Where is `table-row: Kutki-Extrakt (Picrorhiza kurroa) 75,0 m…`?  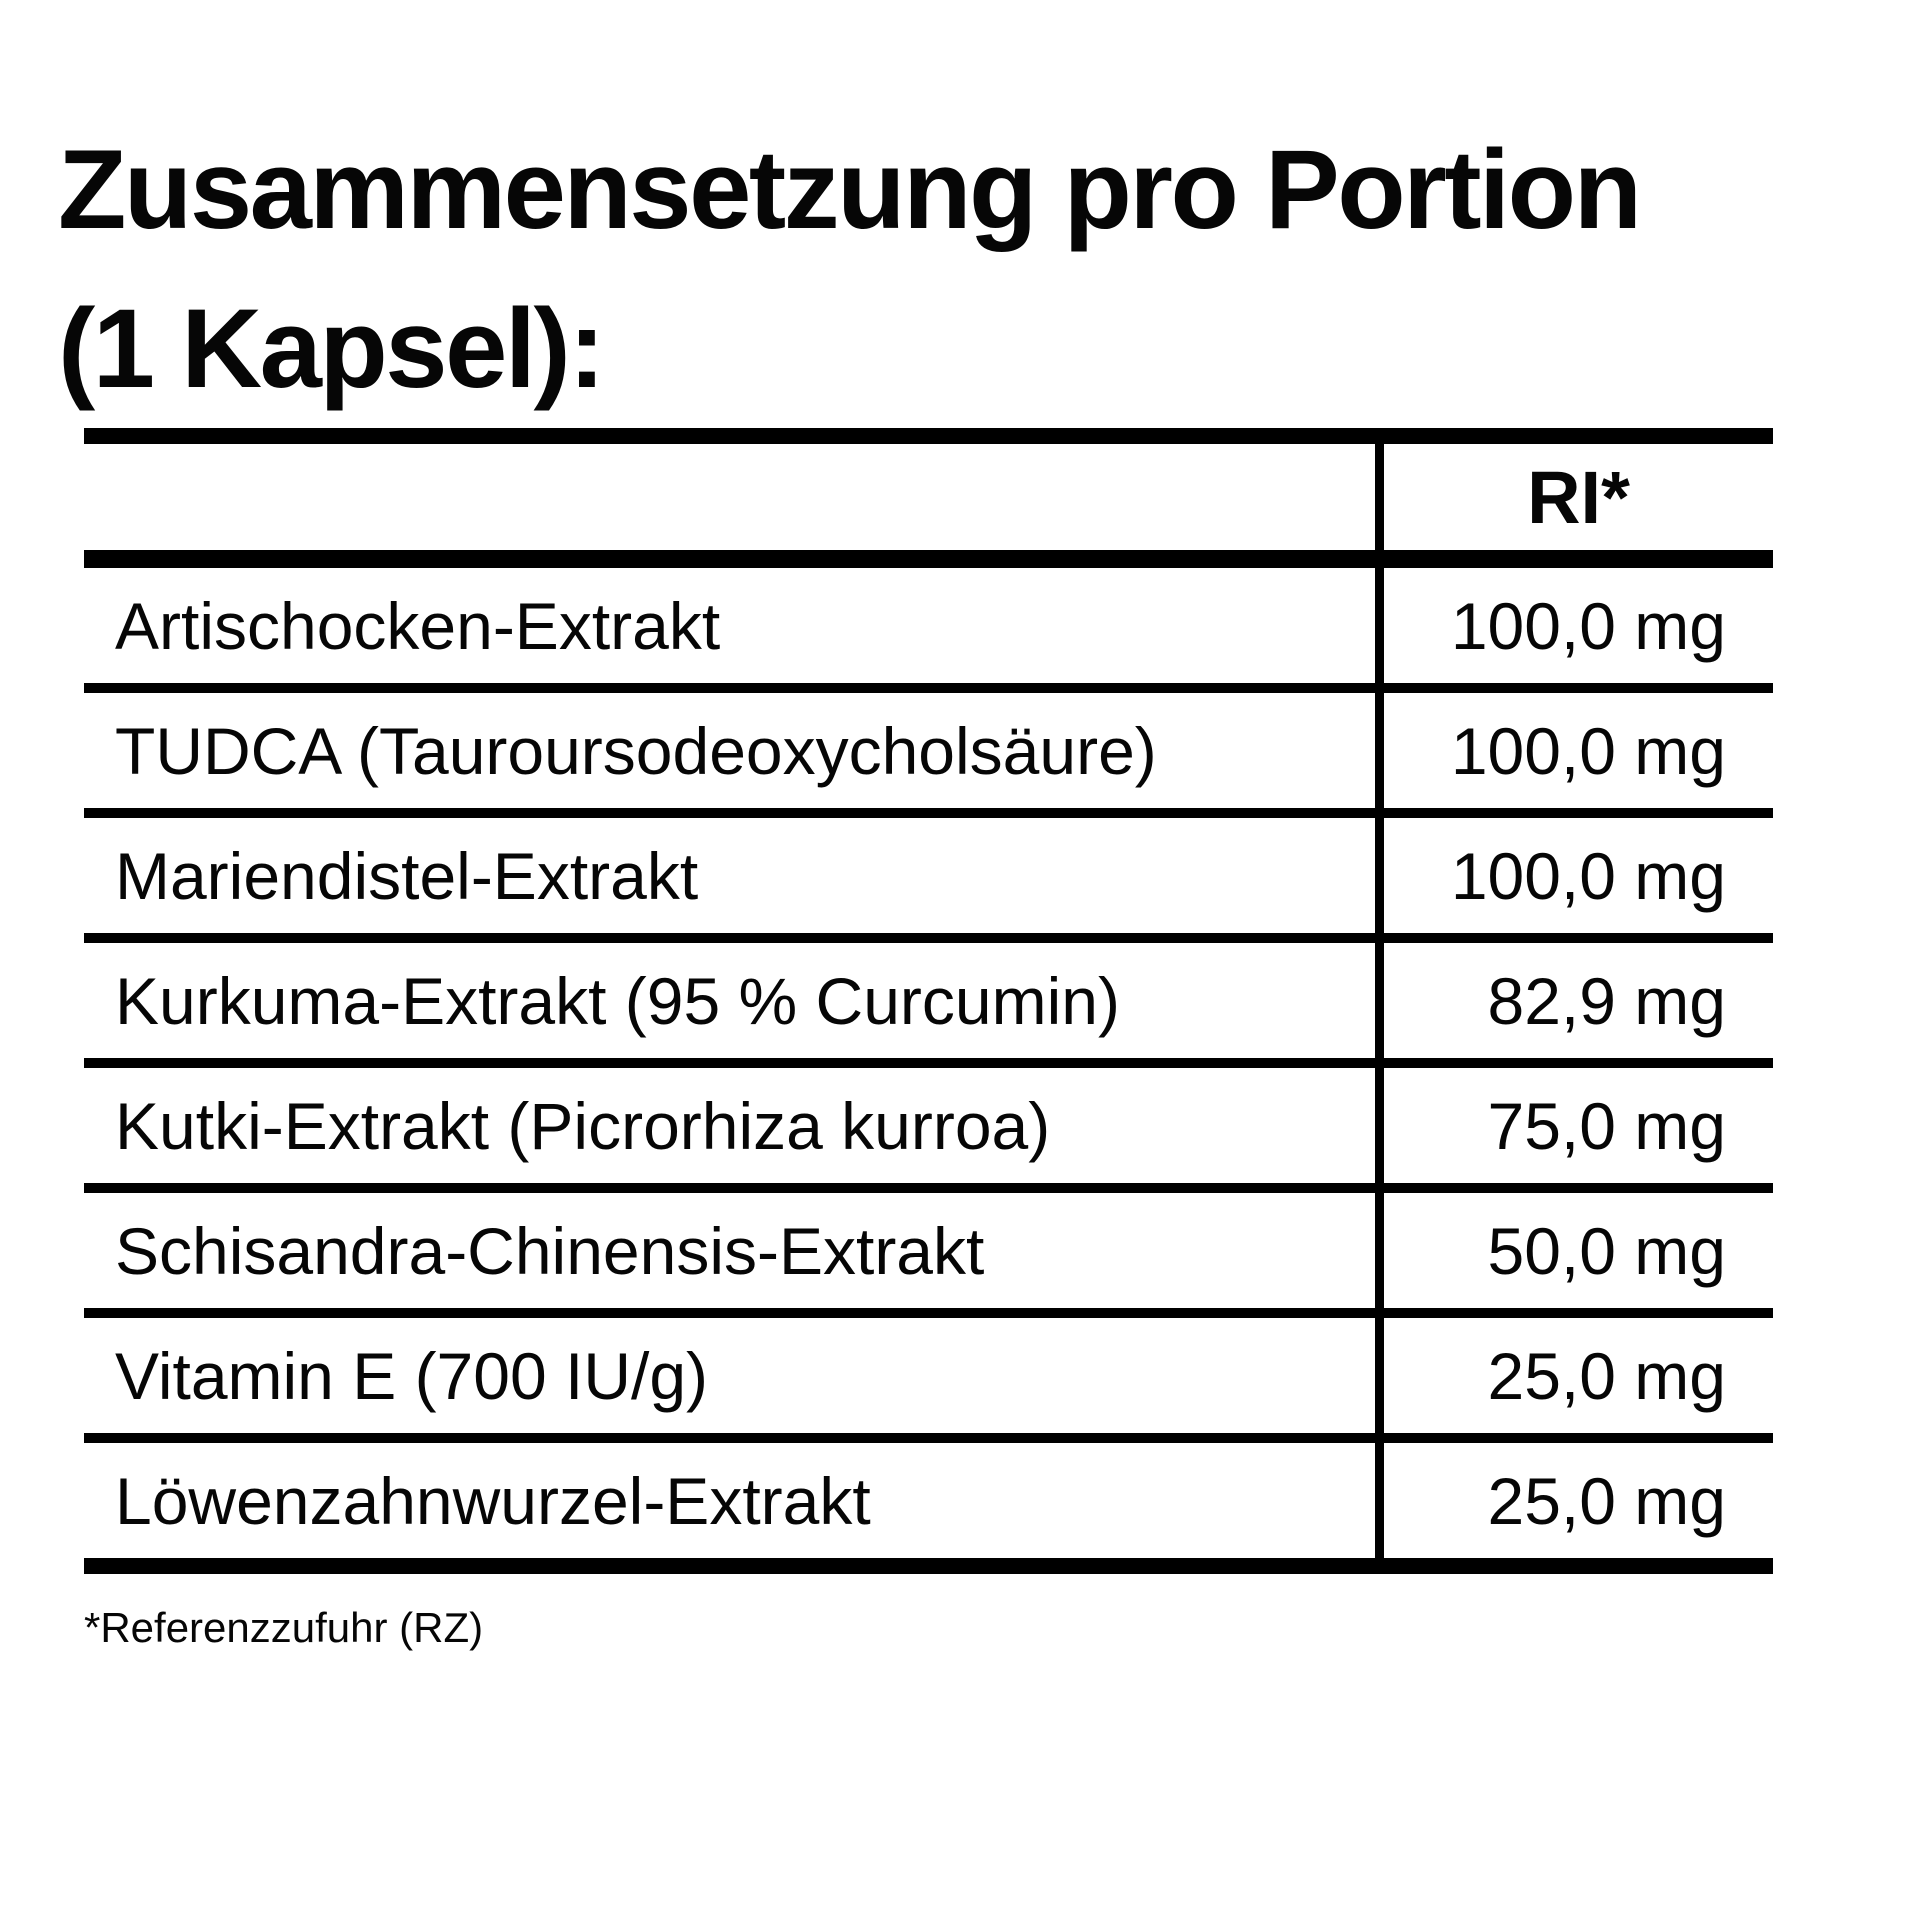 table-row: Kutki-Extrakt (Picrorhiza kurroa) 75,0 m… is located at coordinates (928, 1130).